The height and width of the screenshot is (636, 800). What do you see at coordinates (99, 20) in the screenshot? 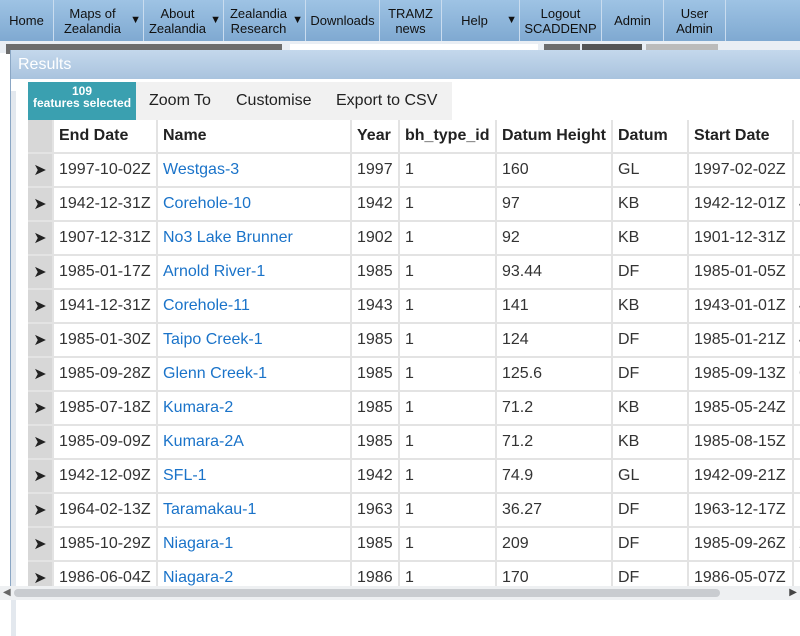
I see `nav-maps-of-zealandia: Maps of Zealandia ▼` at bounding box center [99, 20].